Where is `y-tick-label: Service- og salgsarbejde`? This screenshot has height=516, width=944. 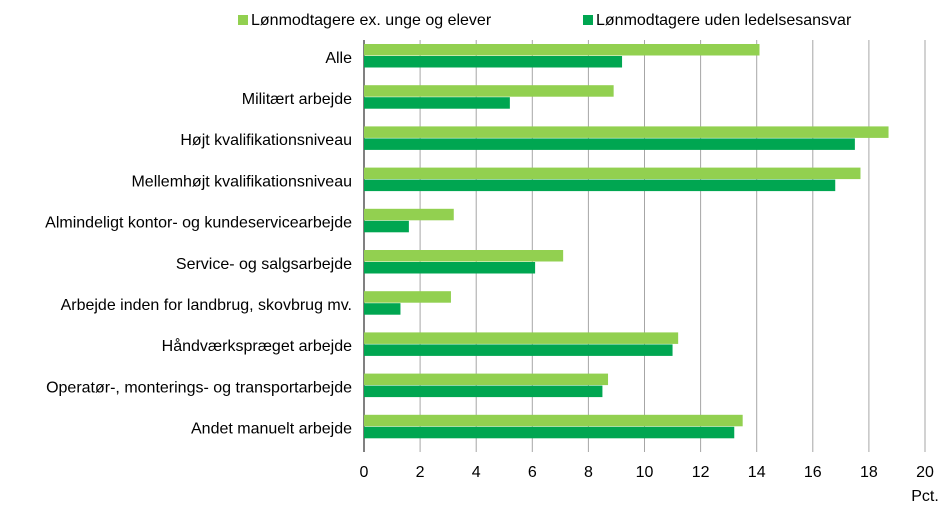 y-tick-label: Service- og salgsarbejde is located at coordinates (264, 264).